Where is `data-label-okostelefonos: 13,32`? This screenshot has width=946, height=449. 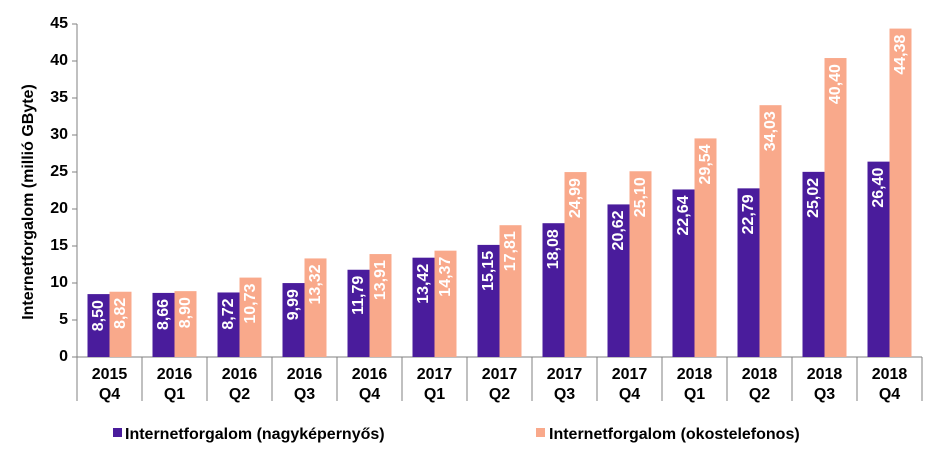
data-label-okostelefonos: 13,32 is located at coordinates (315, 284).